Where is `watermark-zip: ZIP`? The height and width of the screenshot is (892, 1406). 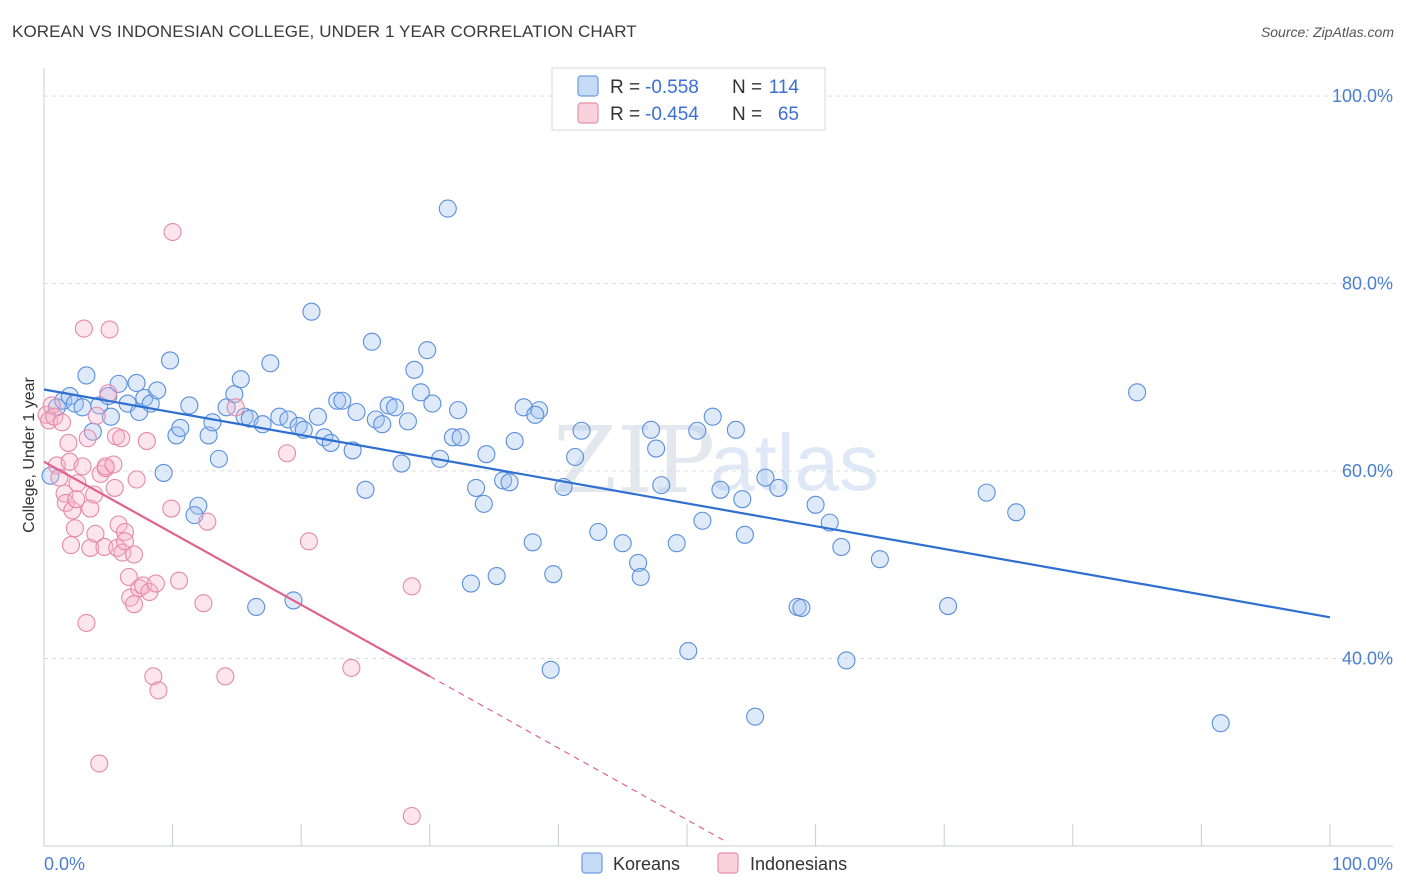
watermark-zip: ZIP is located at coordinates (634, 460).